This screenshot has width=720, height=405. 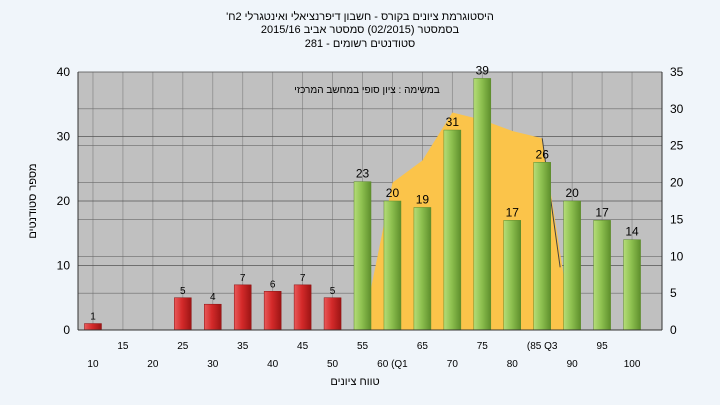 What do you see at coordinates (363, 174) in the screenshot?
I see `bar-value-label-55: 23` at bounding box center [363, 174].